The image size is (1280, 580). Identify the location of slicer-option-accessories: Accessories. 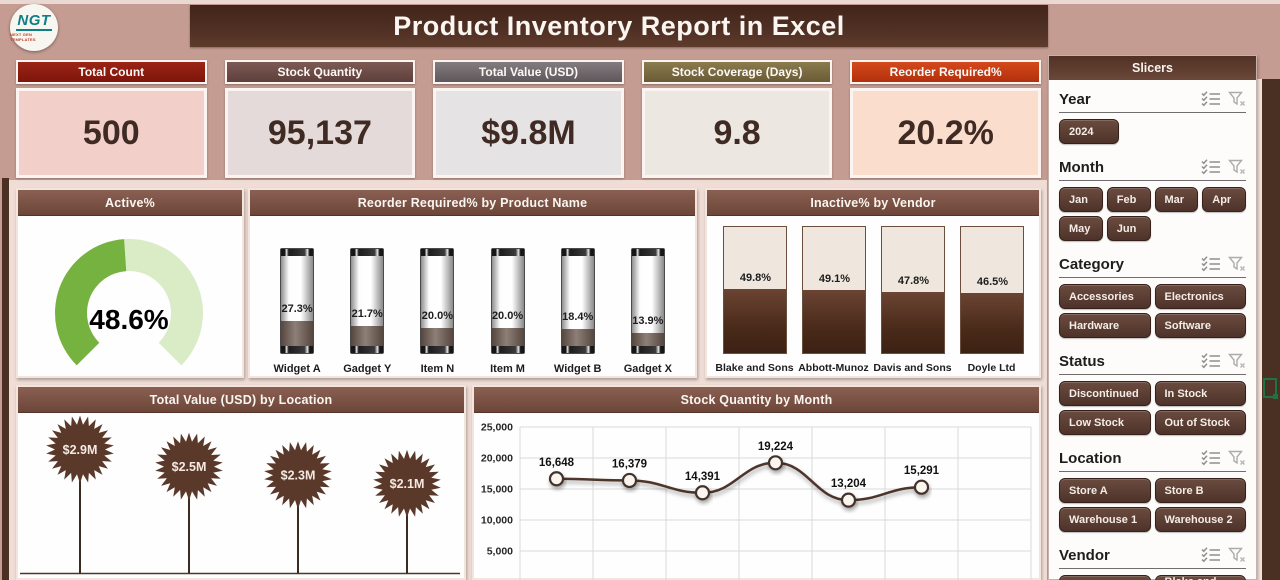
(1105, 296).